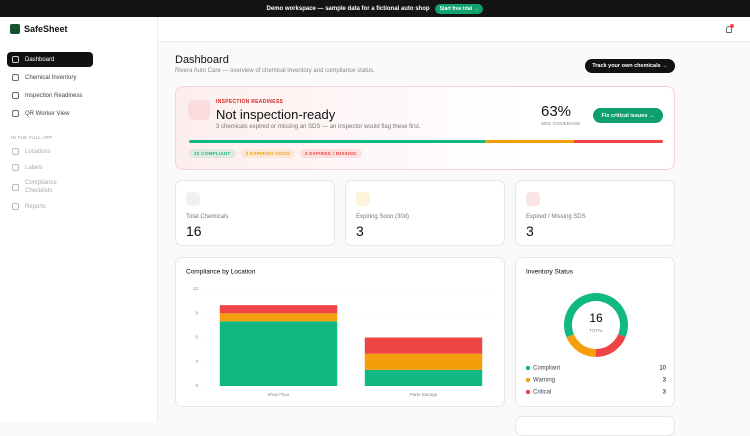 This screenshot has width=750, height=436. I want to click on chart-title: Inventory Status, so click(550, 272).